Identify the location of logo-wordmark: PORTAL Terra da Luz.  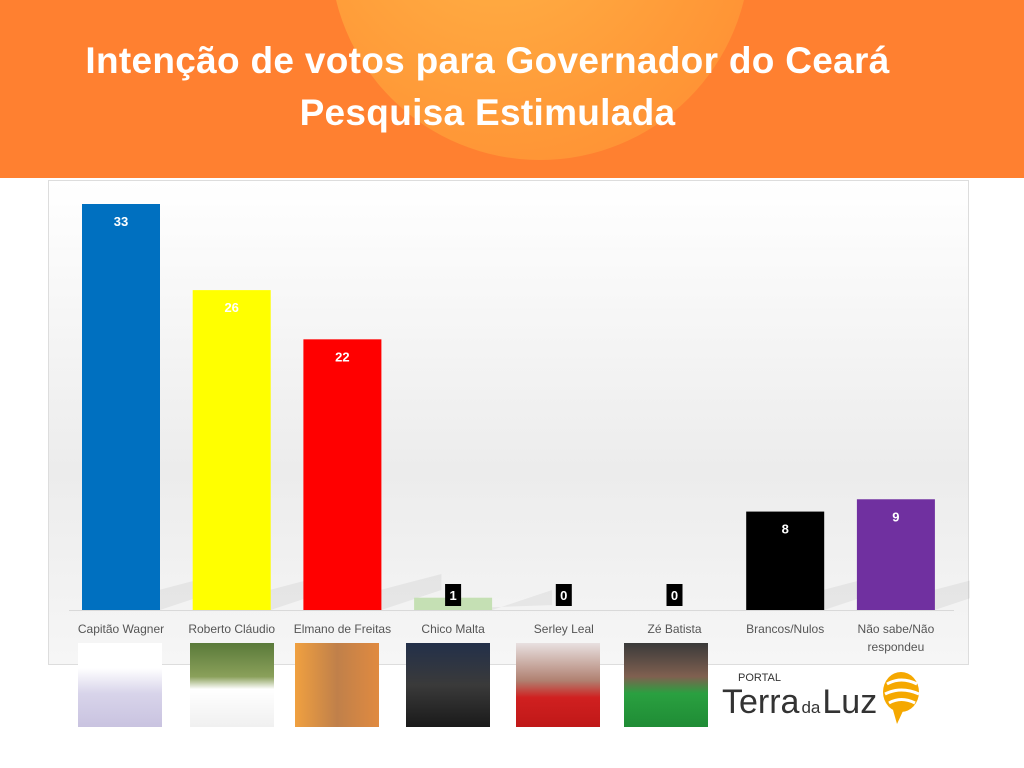
(799, 699).